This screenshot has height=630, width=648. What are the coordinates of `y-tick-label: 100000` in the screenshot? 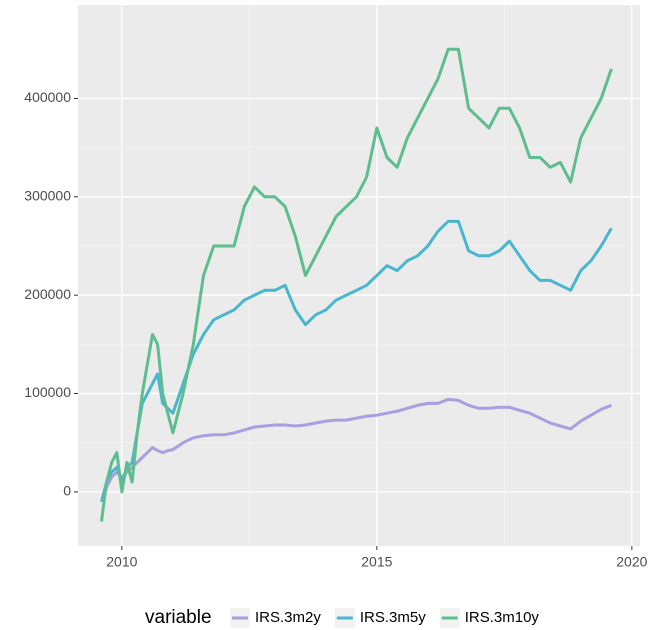 It's located at (47, 392).